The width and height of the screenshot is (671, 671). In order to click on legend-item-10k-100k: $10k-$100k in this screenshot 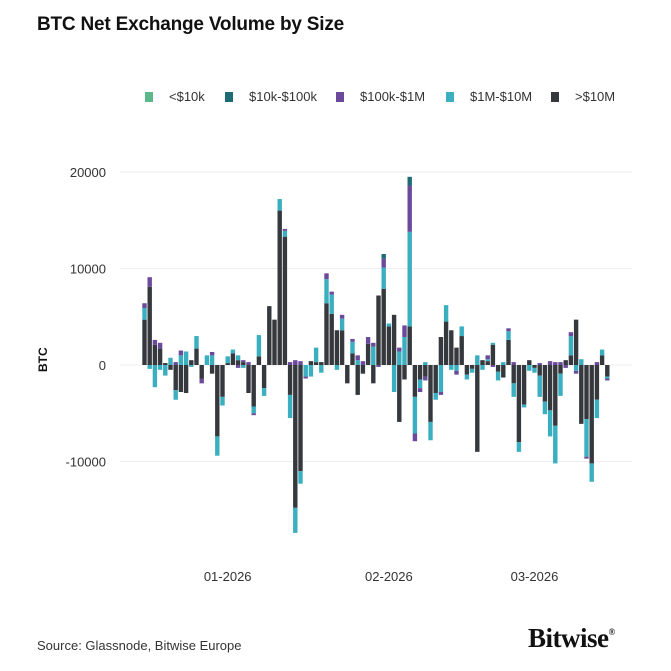, I will do `click(271, 96)`.